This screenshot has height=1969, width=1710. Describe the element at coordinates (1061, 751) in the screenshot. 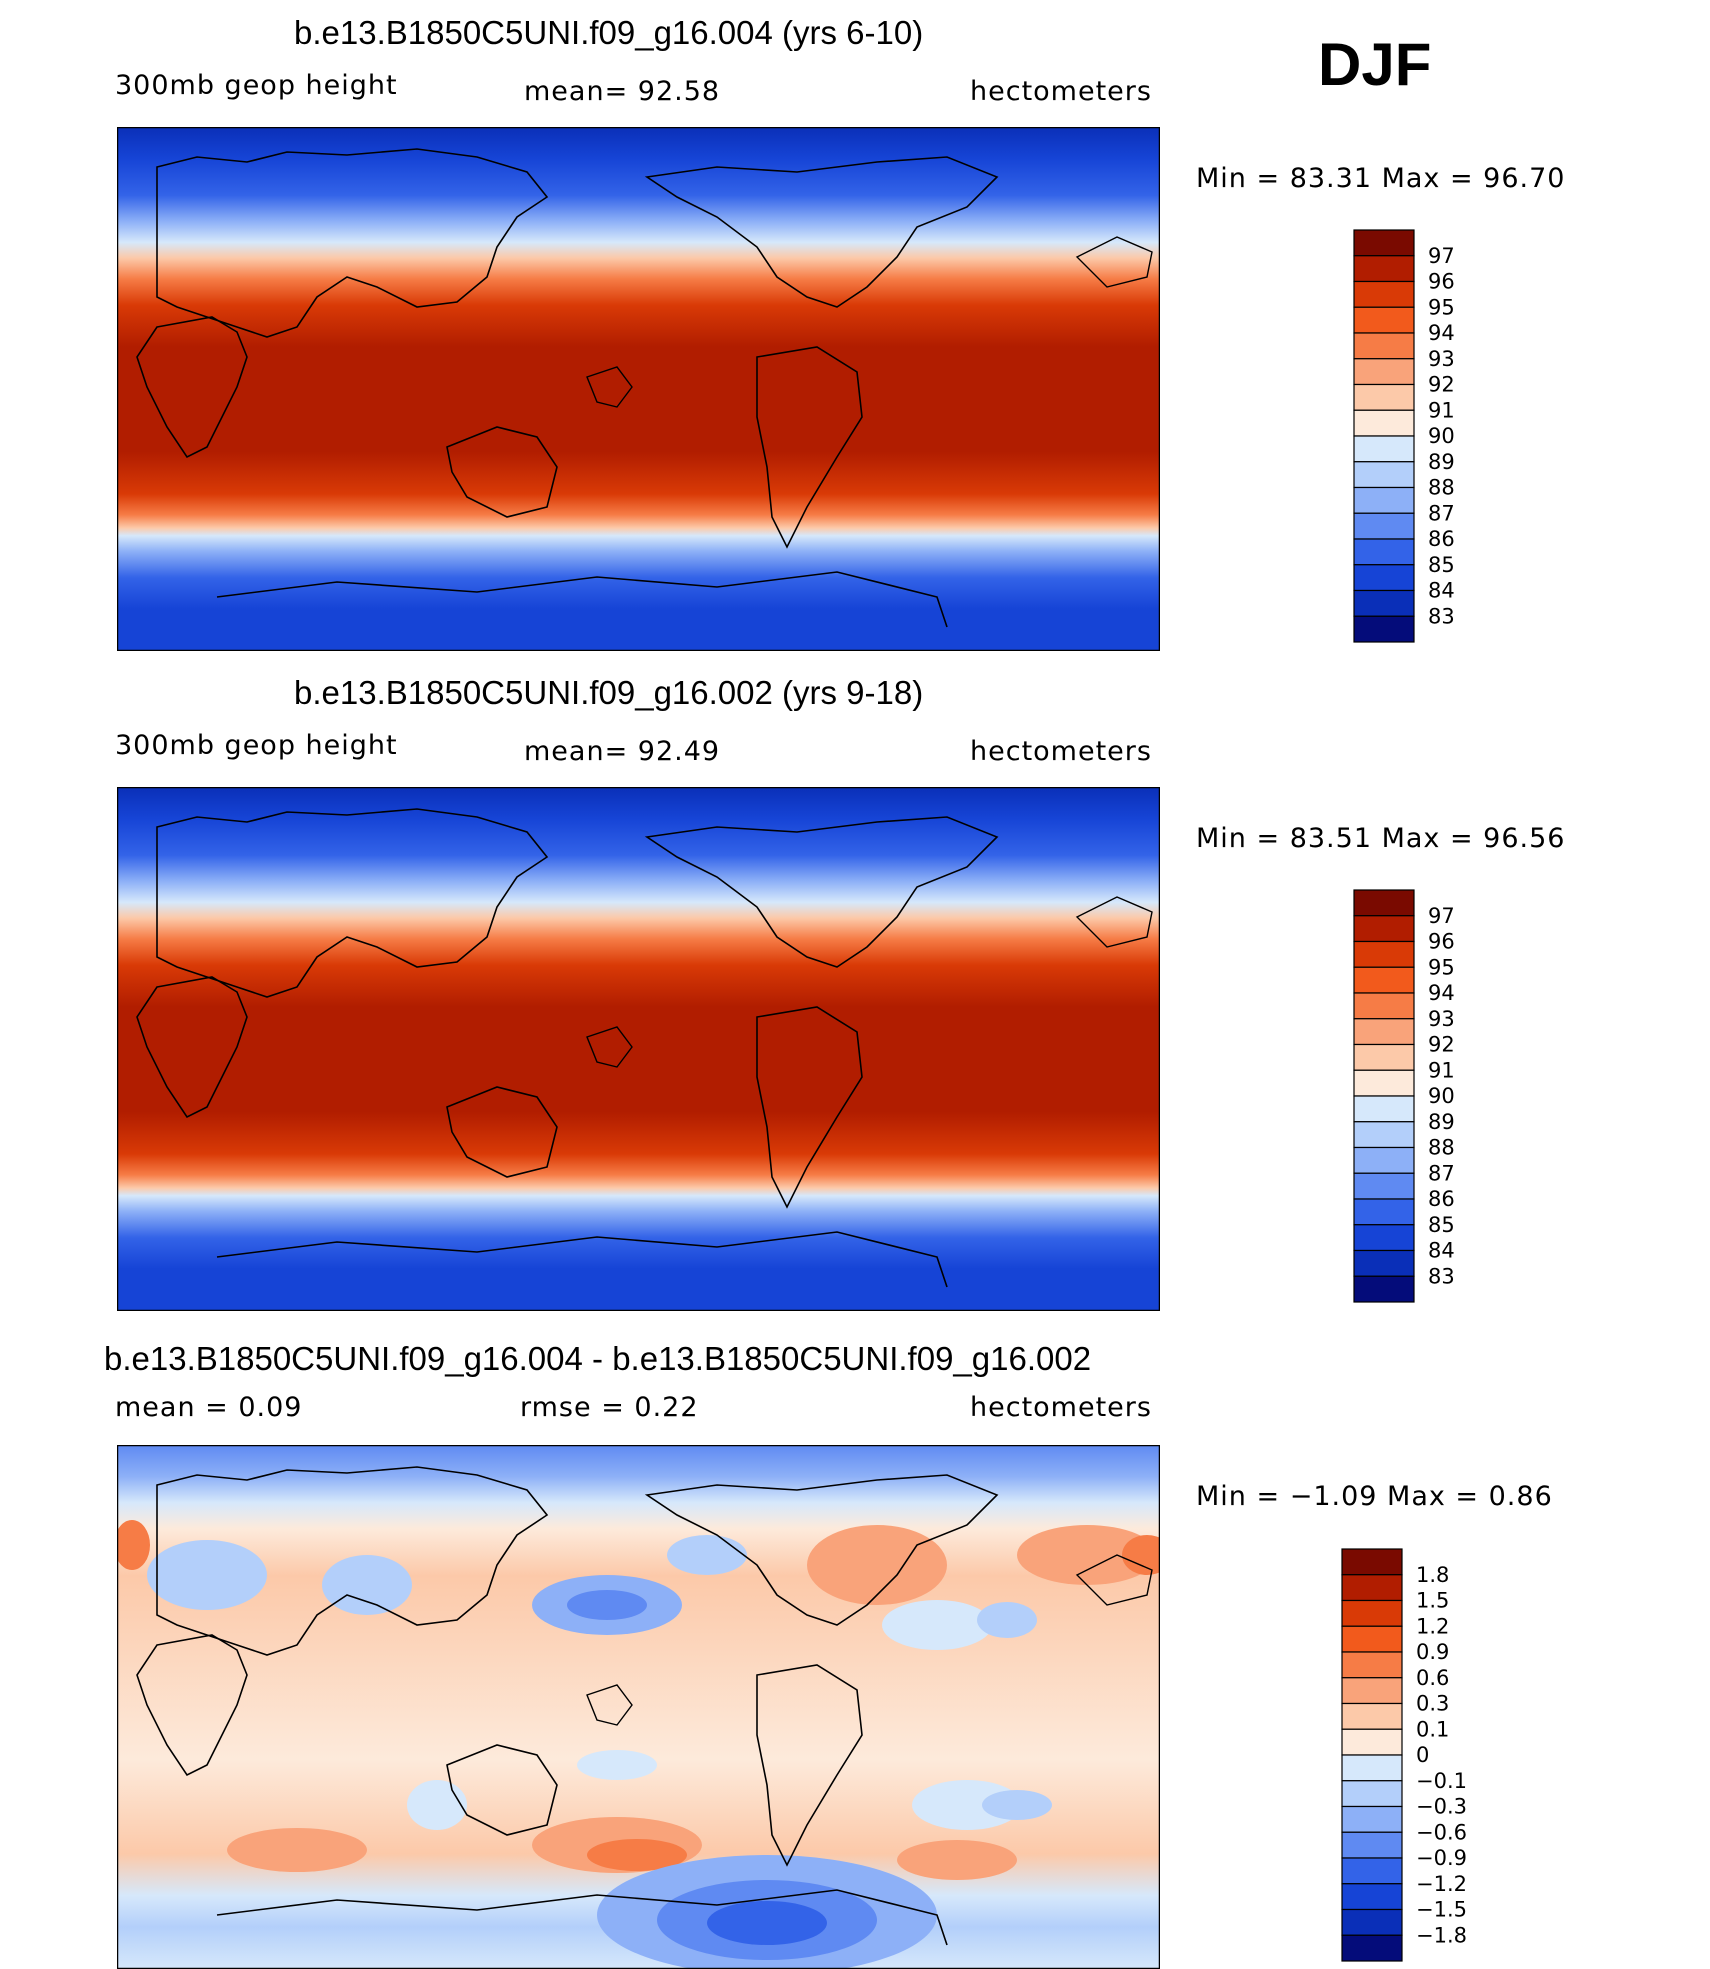

I see `panel2-units-label: hectometers` at that location.